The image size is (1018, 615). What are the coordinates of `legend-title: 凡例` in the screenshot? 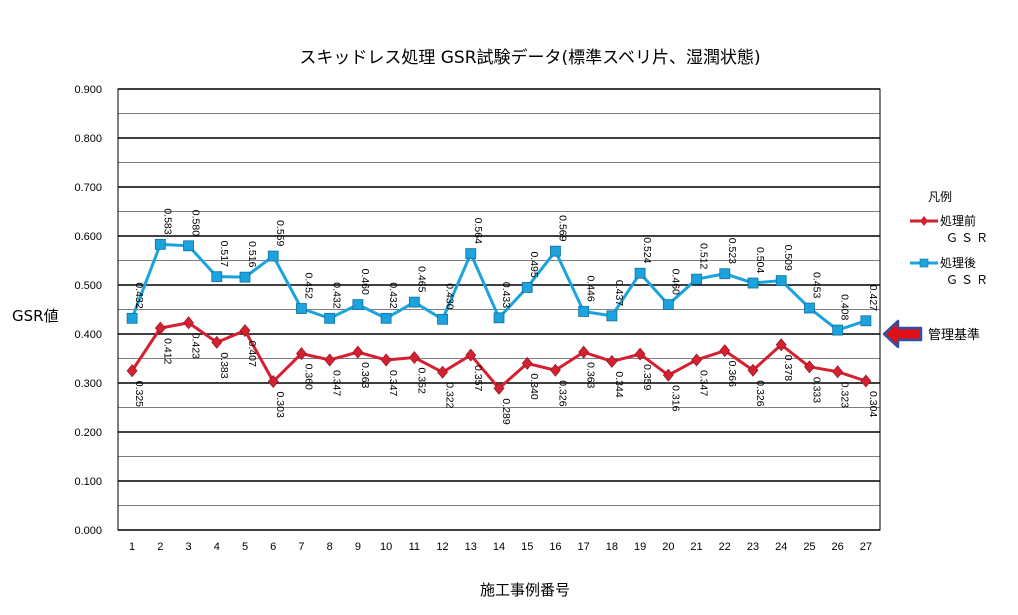 It's located at (940, 197).